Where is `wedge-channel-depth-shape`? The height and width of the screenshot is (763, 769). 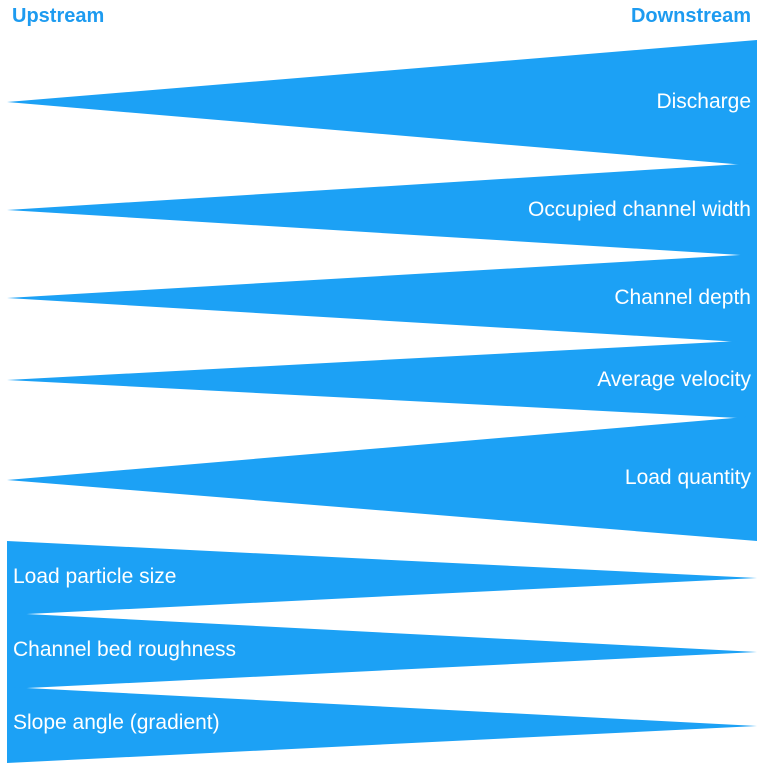 wedge-channel-depth-shape is located at coordinates (382, 298).